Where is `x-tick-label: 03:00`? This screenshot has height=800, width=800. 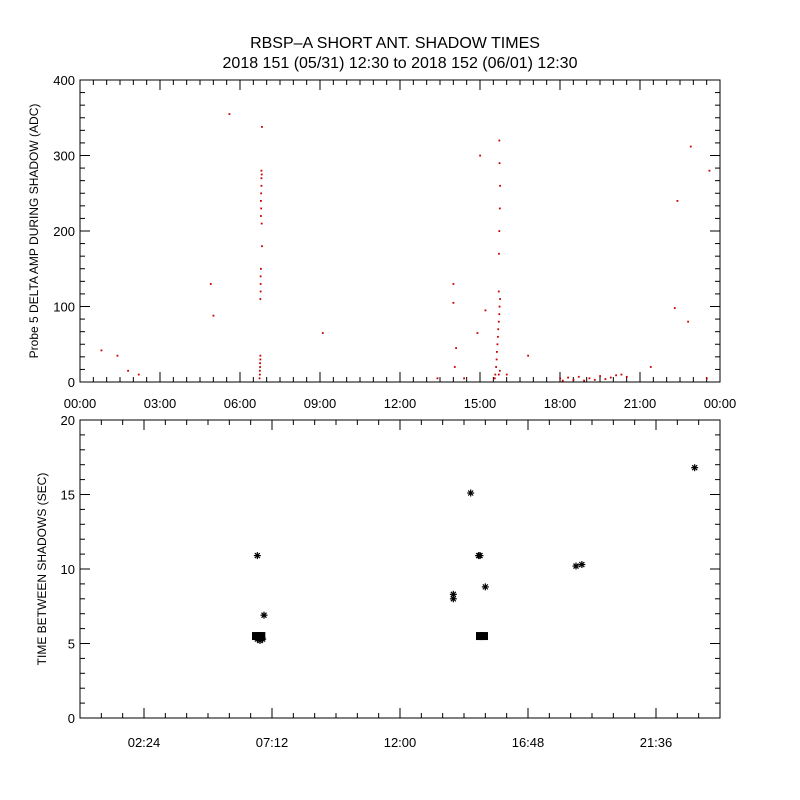
x-tick-label: 03:00 is located at coordinates (160, 403).